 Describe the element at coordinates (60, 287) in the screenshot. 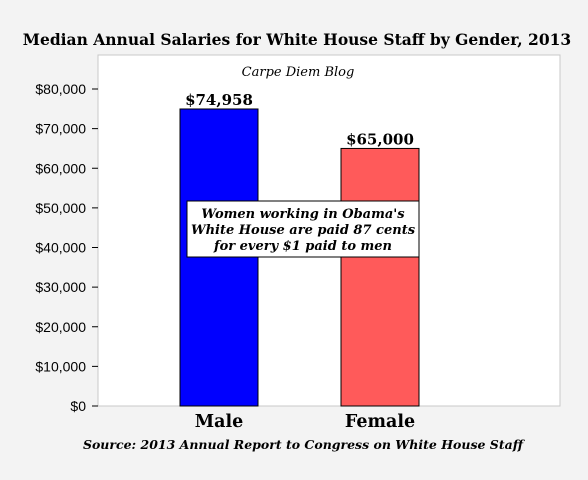

I see `y-tick-label: $30,000` at that location.